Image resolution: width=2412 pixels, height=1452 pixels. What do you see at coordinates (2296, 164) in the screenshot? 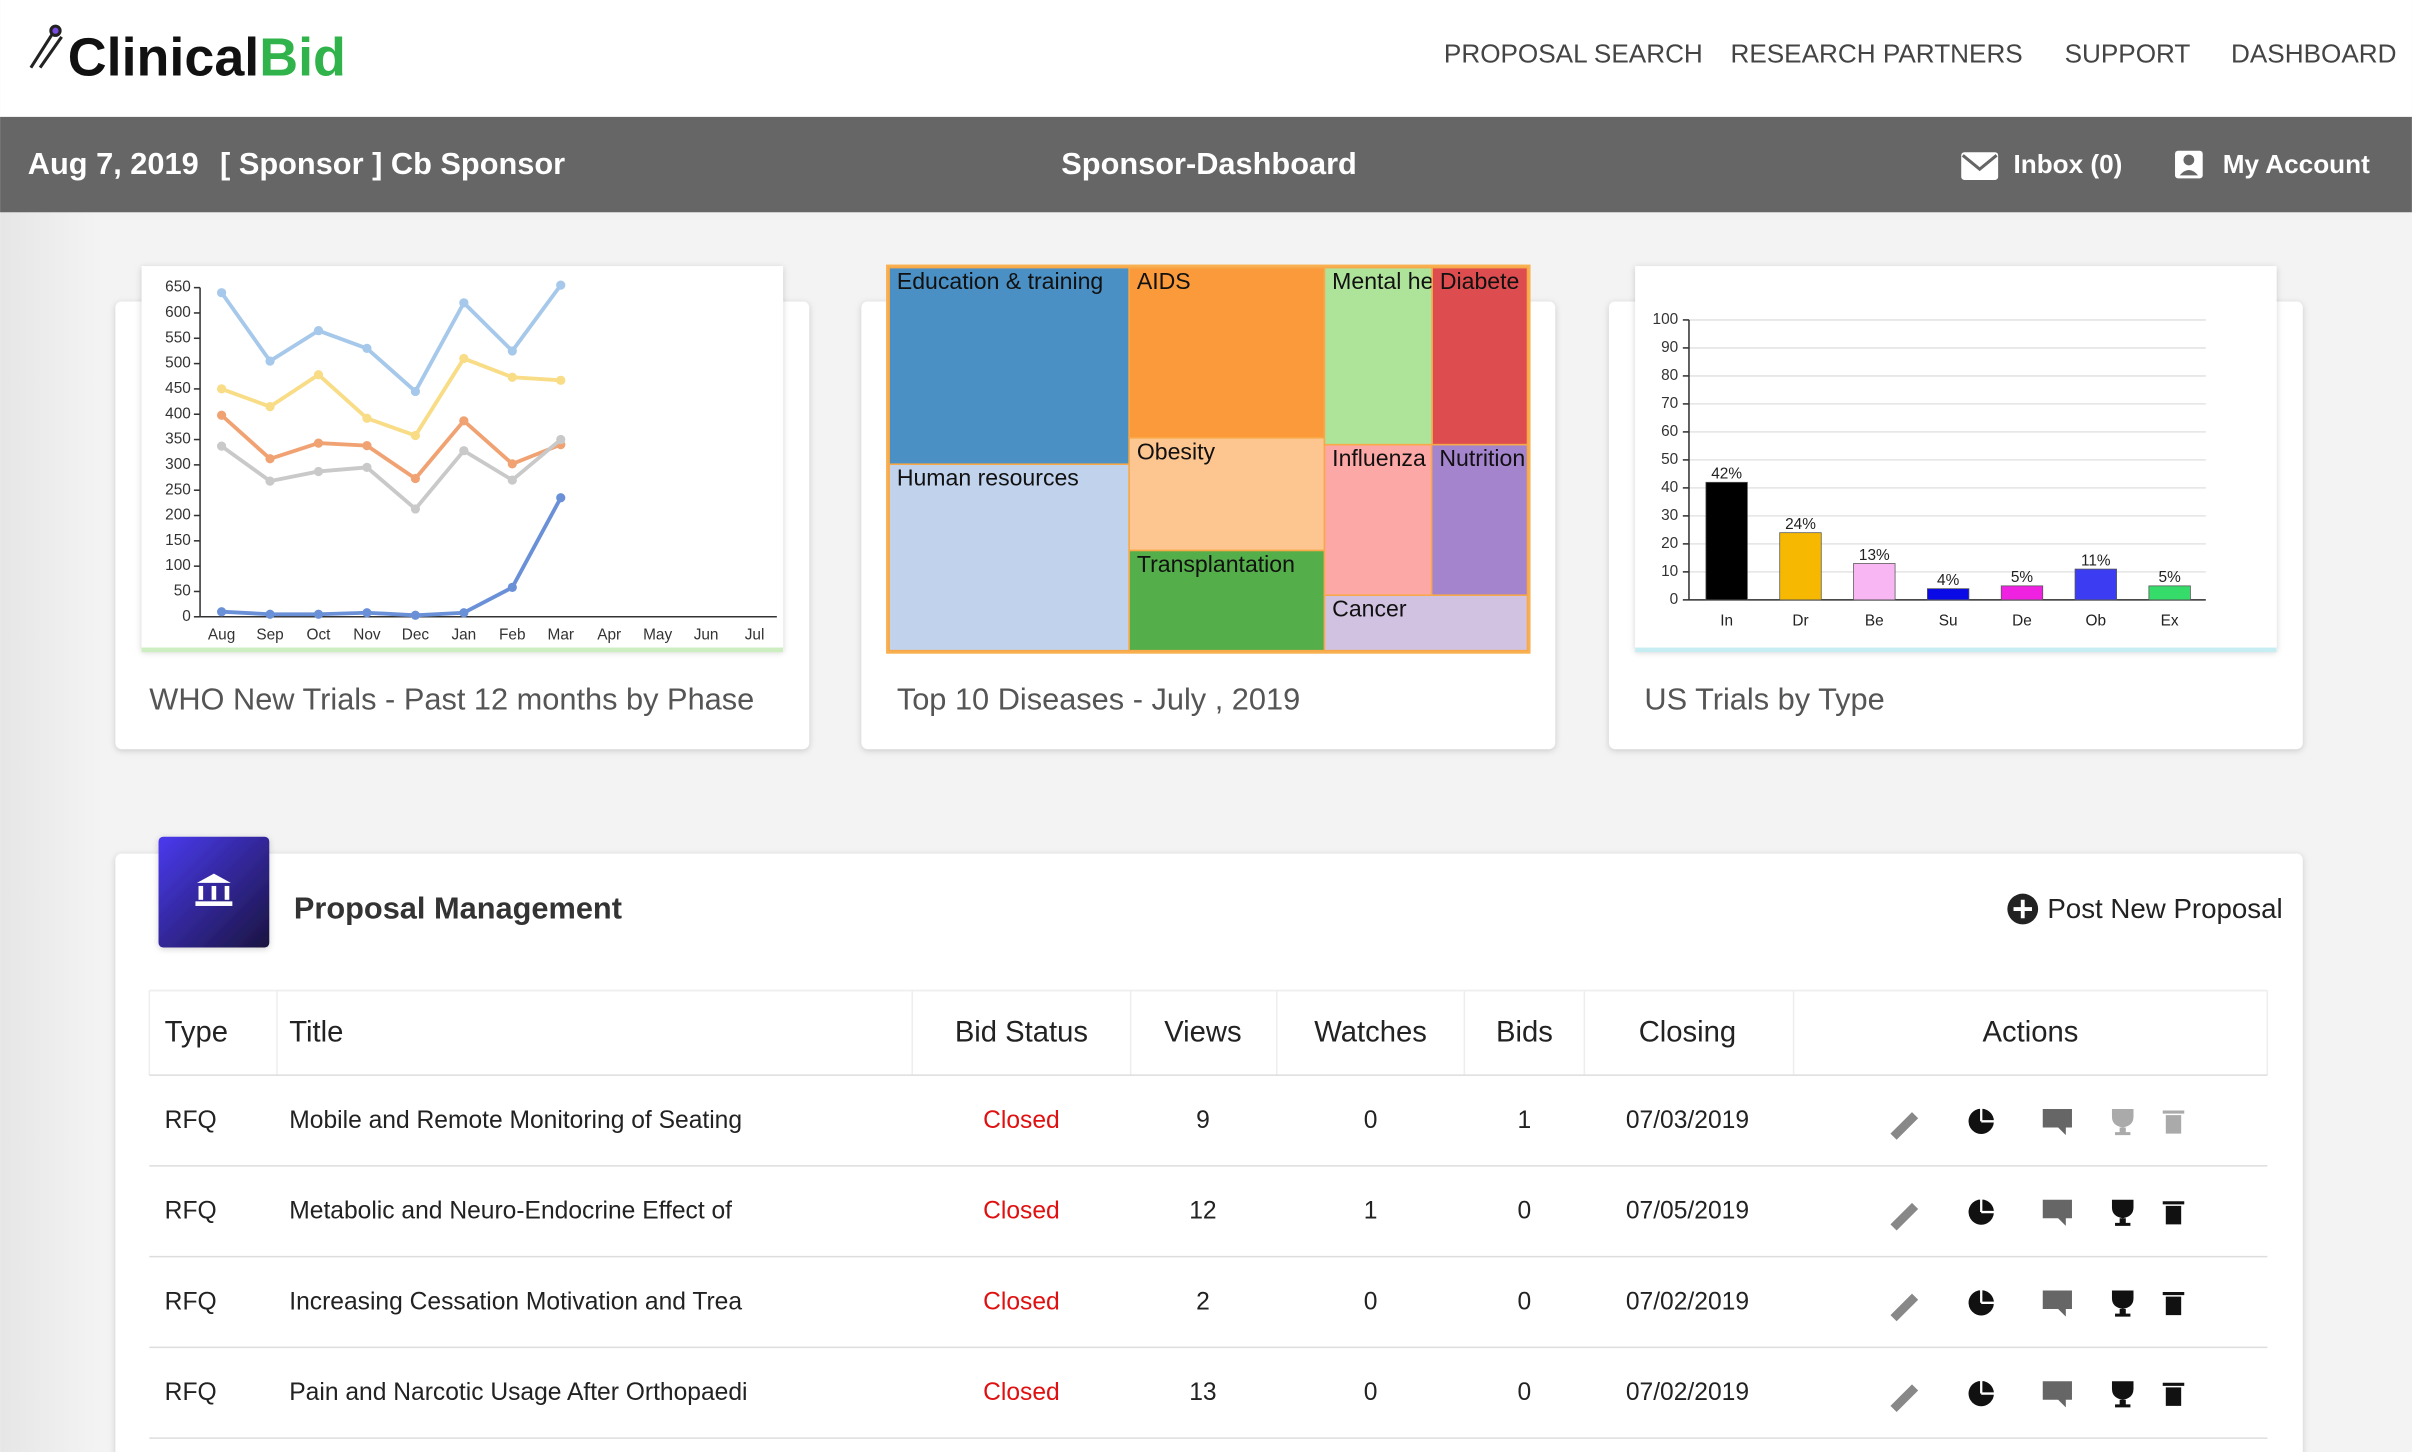
I see `account: My Account` at bounding box center [2296, 164].